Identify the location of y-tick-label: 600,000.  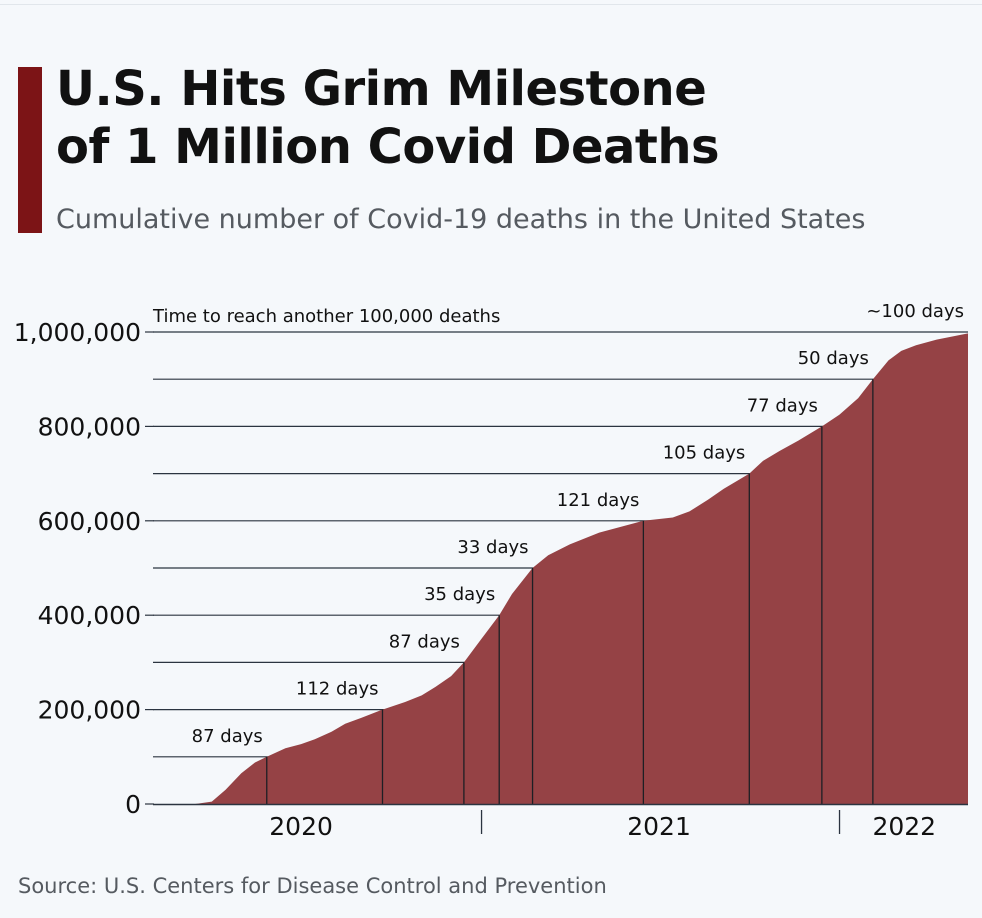
(89, 521).